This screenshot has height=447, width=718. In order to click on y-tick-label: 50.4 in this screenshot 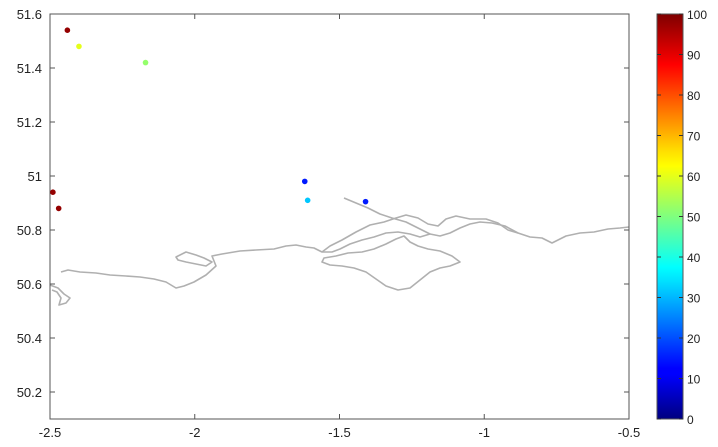, I will do `click(29, 338)`.